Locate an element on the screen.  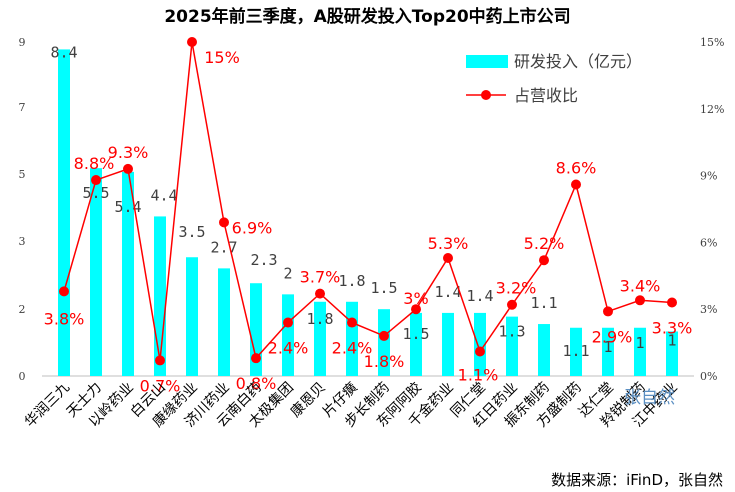
bar-value-label: 5.4 is located at coordinates (127, 207).